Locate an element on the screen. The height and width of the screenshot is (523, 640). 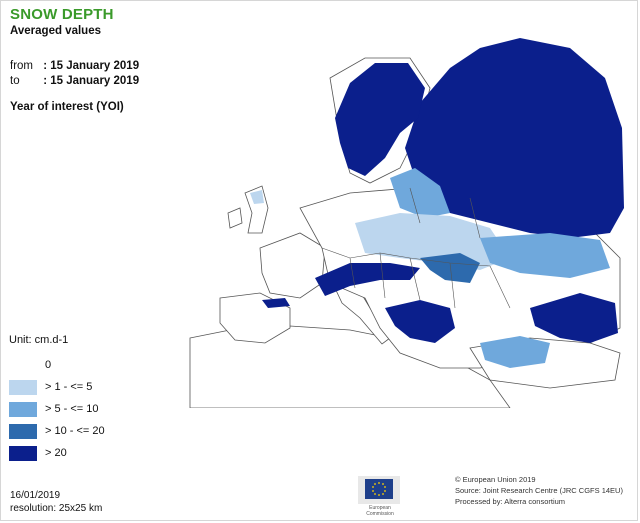
snow-carpathians is located at coordinates (450, 268).